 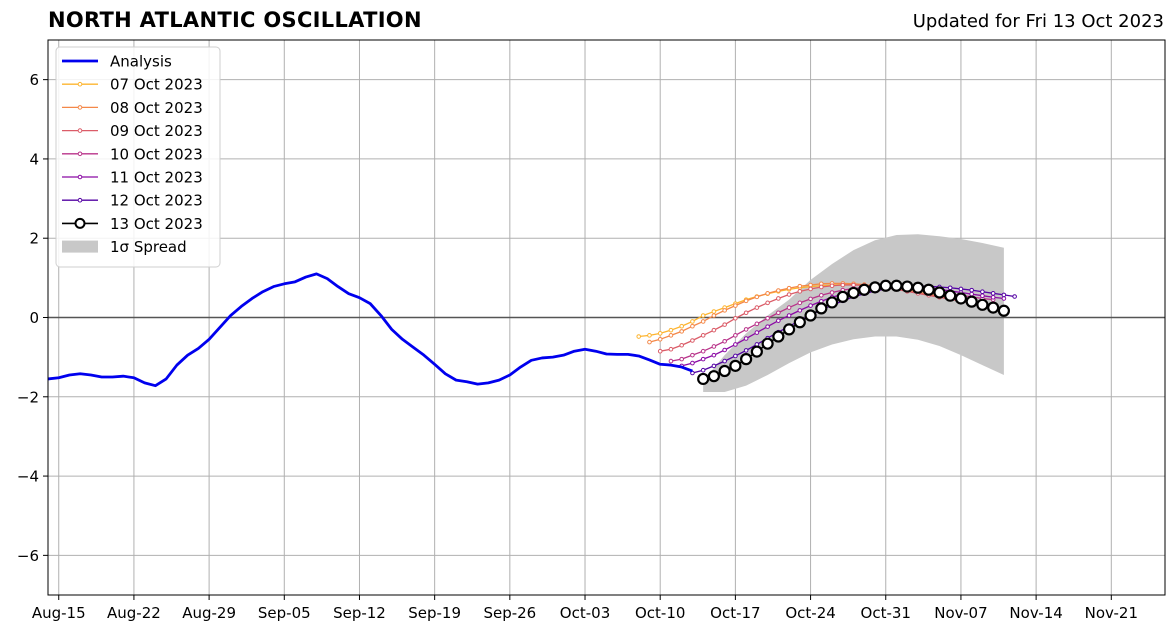 What do you see at coordinates (141, 62) in the screenshot?
I see `legend-label: Analysis` at bounding box center [141, 62].